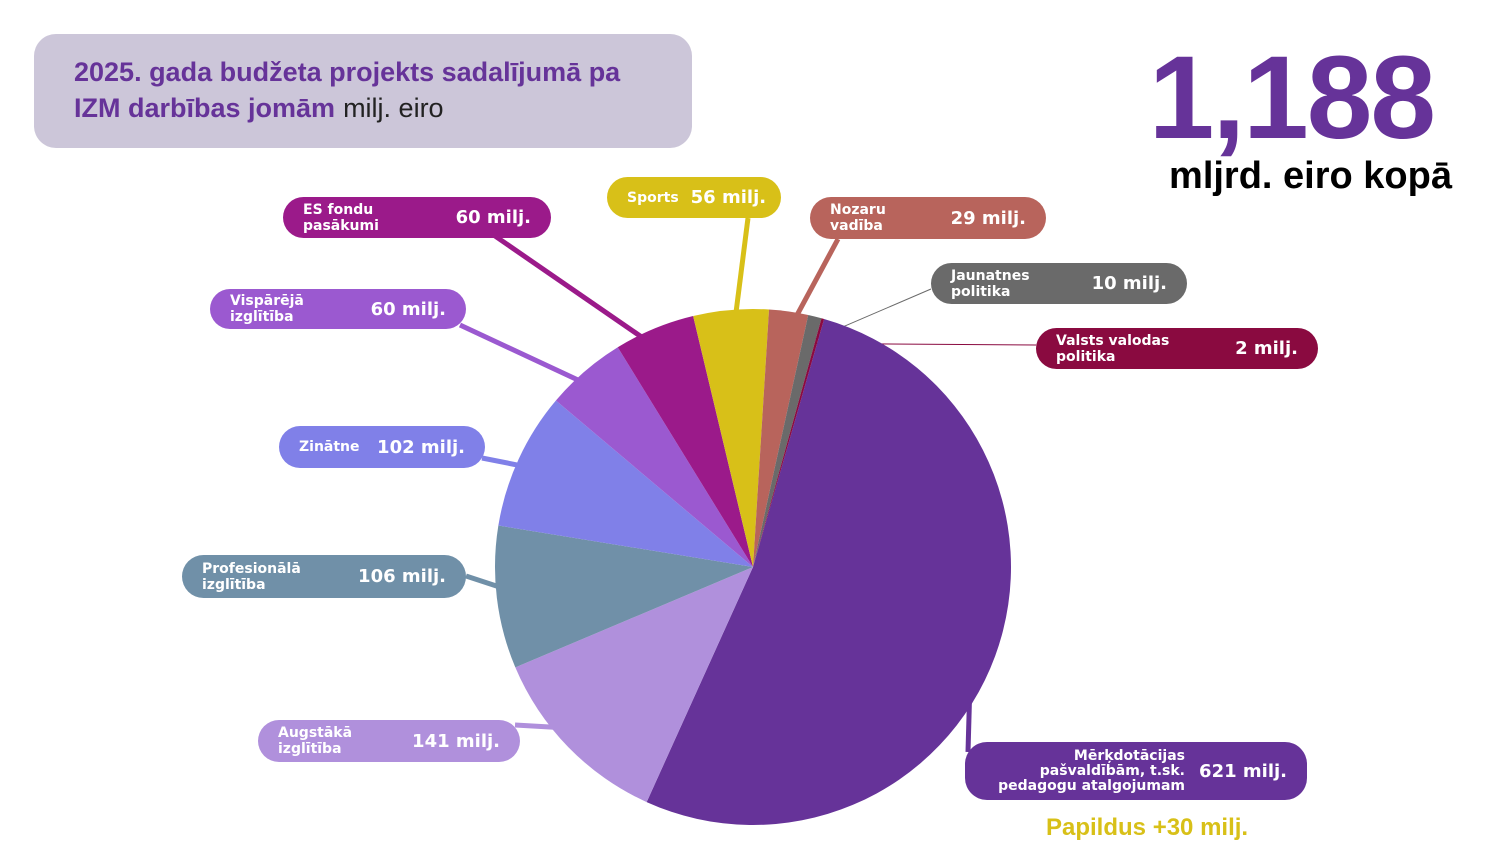 Image resolution: width=1500 pixels, height=860 pixels. Describe the element at coordinates (1243, 771) in the screenshot. I see `value-label: 621 milj.` at that location.